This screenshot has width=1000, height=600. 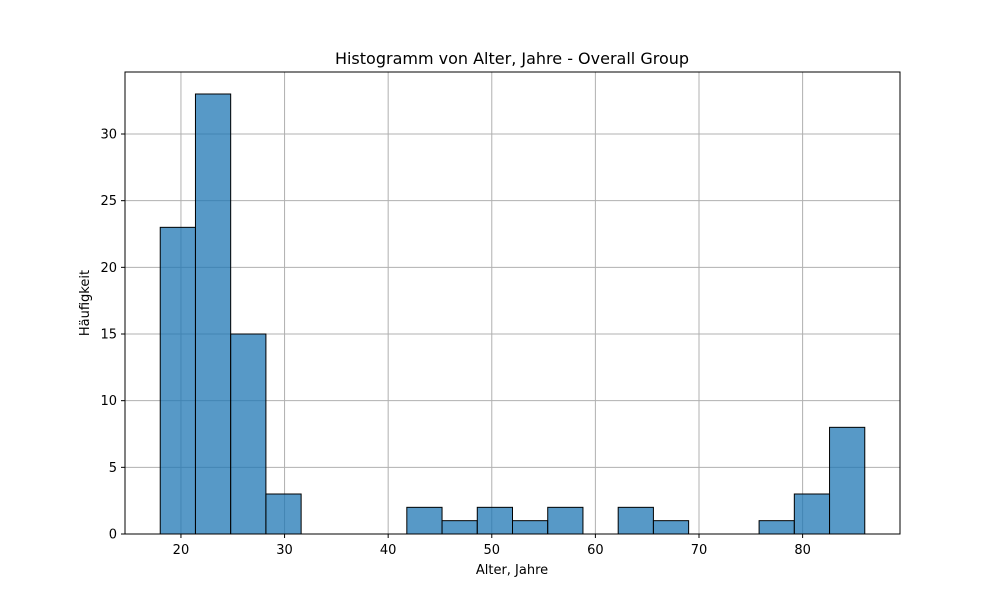 What do you see at coordinates (699, 550) in the screenshot?
I see `x-tick-label: 70` at bounding box center [699, 550].